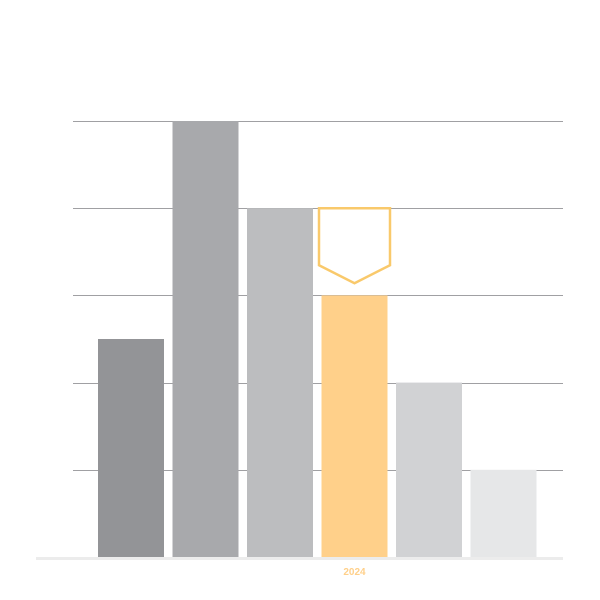  I want to click on highlight-marker, so click(354, 245).